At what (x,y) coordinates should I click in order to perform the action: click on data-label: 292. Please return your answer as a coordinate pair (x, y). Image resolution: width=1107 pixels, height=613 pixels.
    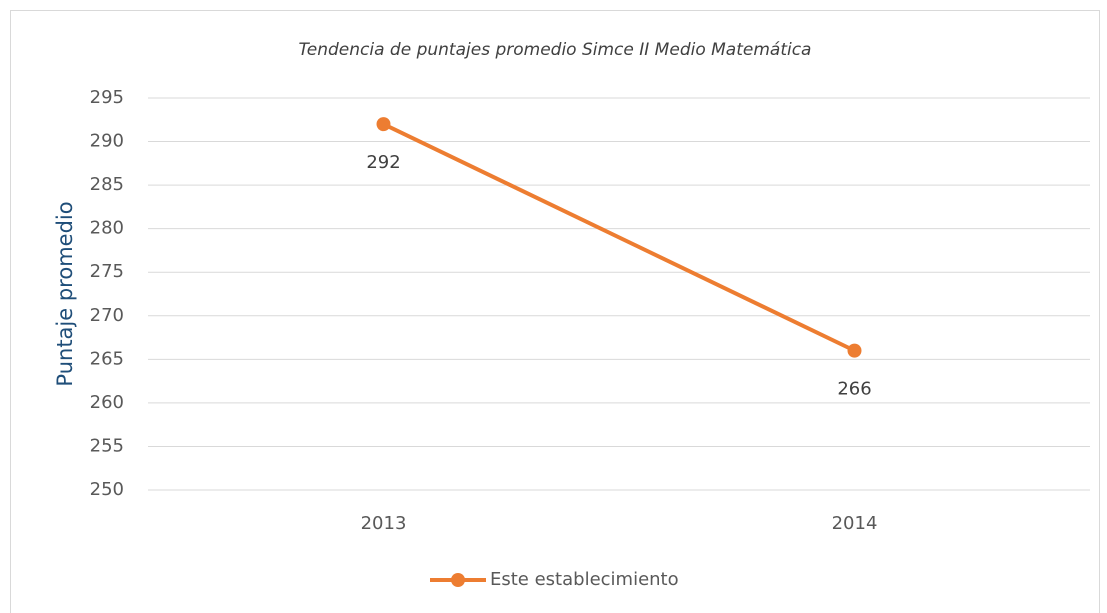
    Looking at the image, I should click on (383, 162).